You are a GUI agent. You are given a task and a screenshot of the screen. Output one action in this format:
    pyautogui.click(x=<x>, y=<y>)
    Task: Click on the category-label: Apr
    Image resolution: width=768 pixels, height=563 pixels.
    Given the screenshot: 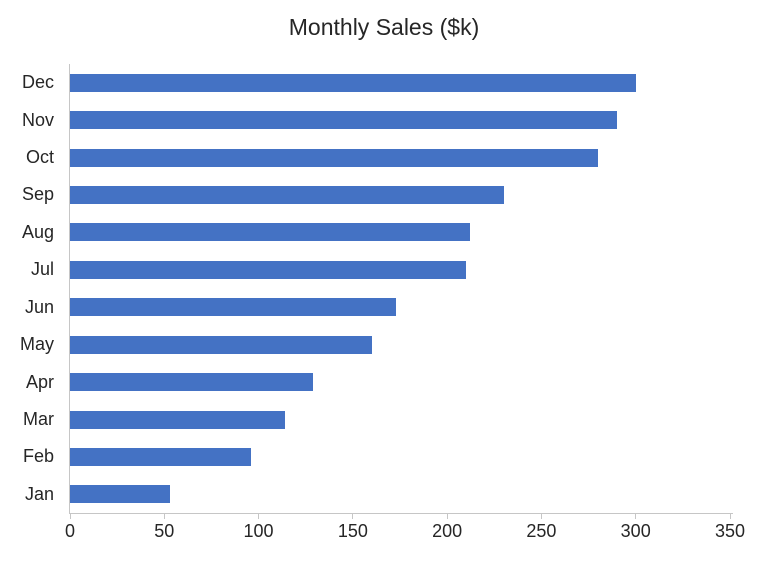 What is the action you would take?
    pyautogui.click(x=39, y=381)
    